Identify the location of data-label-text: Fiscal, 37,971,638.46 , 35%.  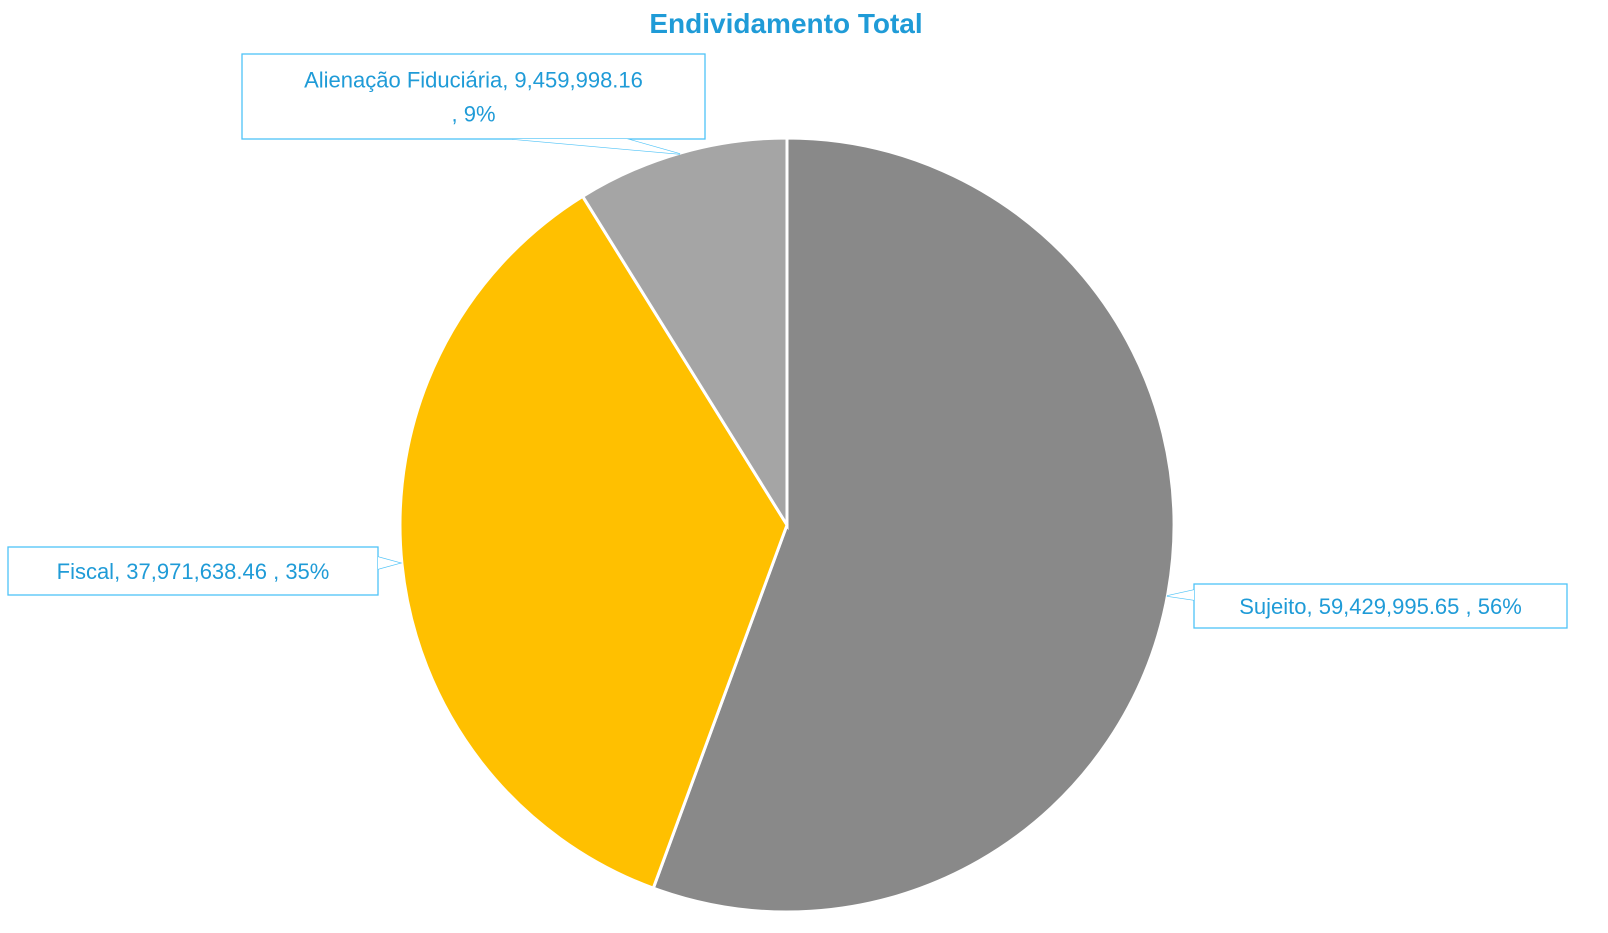
(193, 571).